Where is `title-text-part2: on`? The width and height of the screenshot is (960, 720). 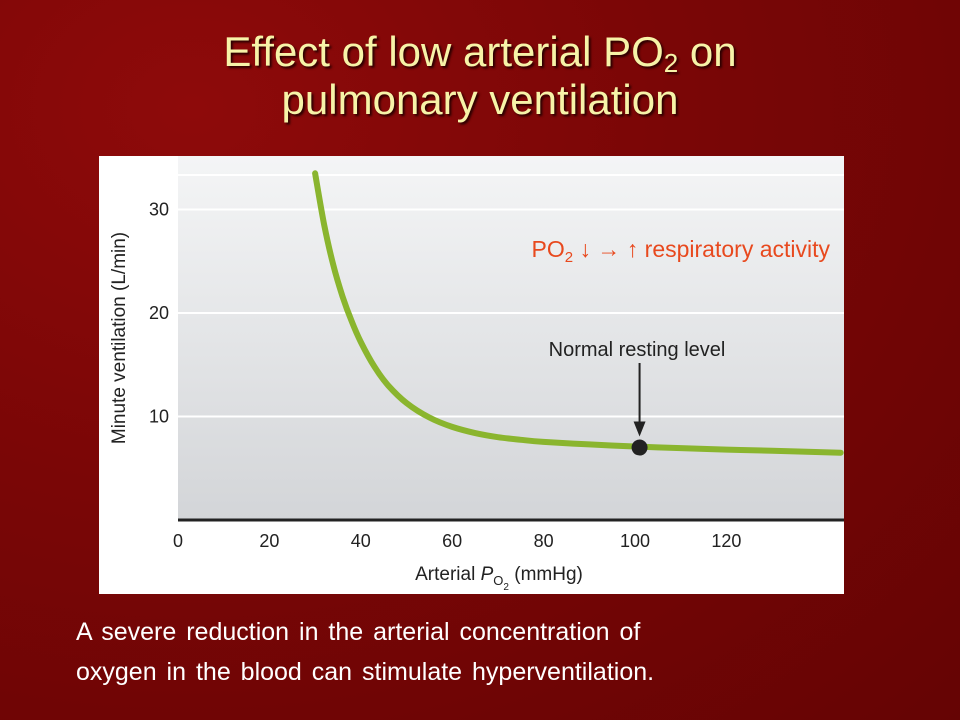 title-text-part2: on is located at coordinates (707, 51).